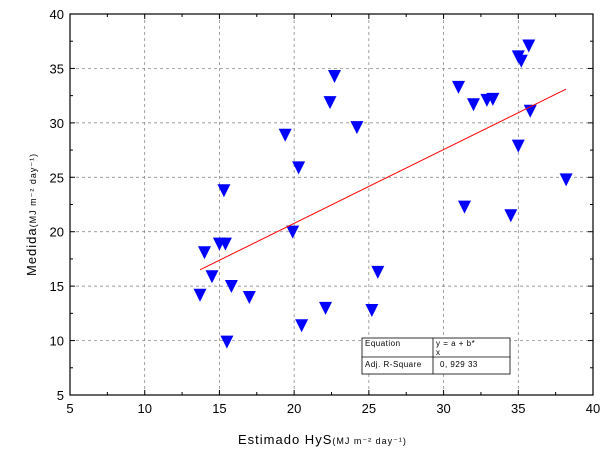  I want to click on y-tick-label: 20, so click(57, 232).